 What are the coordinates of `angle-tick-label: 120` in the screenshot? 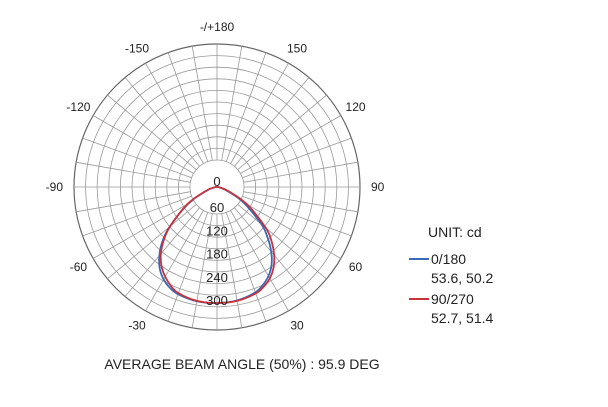 It's located at (356, 107).